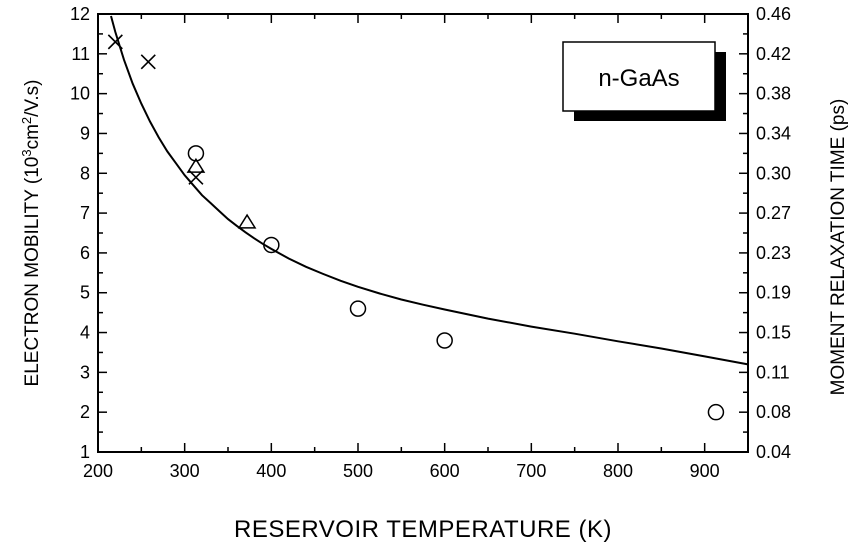  I want to click on x-tick-label: 300, so click(185, 471).